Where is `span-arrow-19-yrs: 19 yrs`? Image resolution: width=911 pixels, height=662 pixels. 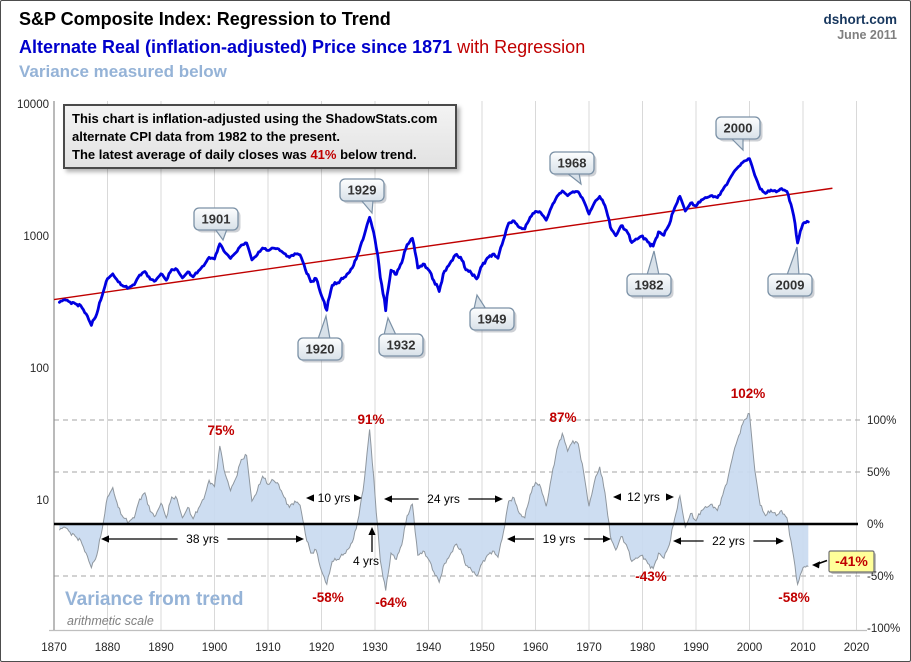
span-arrow-19-yrs: 19 yrs is located at coordinates (559, 539).